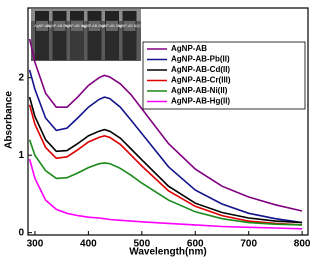 The height and width of the screenshot is (268, 320). Describe the element at coordinates (88, 244) in the screenshot. I see `x-tick-label: 400` at that location.